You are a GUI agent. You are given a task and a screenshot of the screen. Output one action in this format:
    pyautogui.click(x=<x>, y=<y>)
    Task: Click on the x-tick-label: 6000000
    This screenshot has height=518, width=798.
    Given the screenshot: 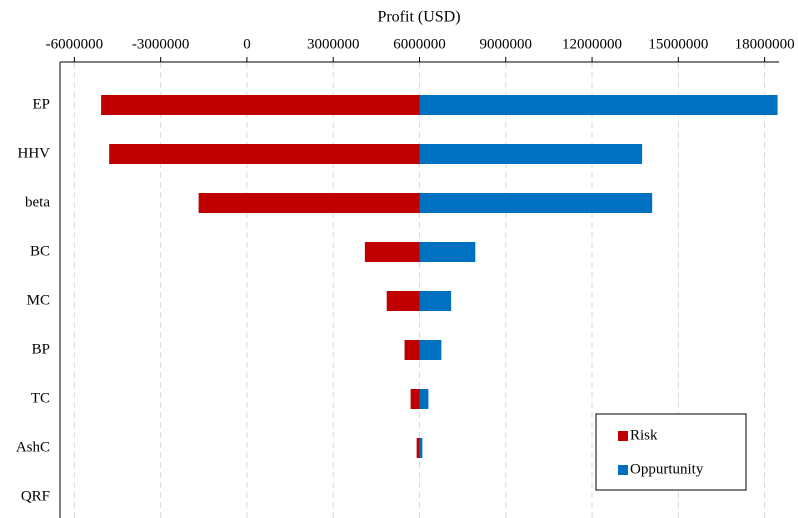 What is the action you would take?
    pyautogui.click(x=419, y=44)
    